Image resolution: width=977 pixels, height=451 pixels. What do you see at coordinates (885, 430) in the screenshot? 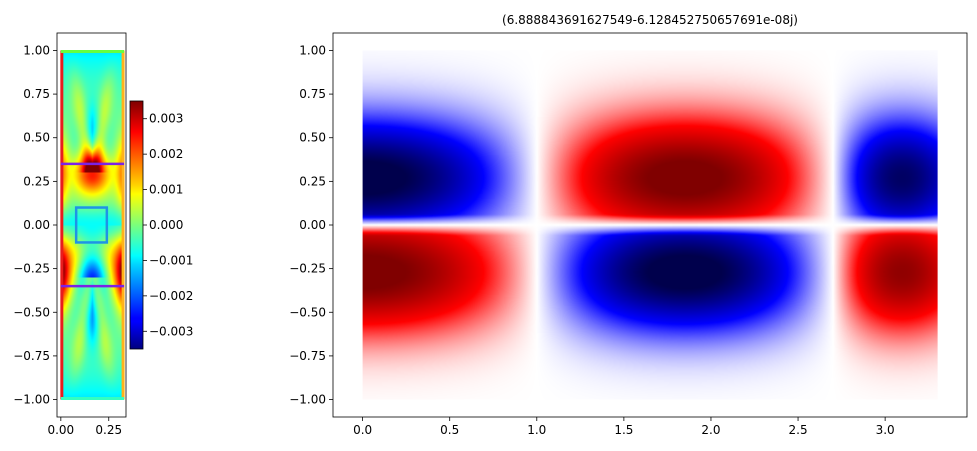
I see `x-tick-label: 3.0` at bounding box center [885, 430].